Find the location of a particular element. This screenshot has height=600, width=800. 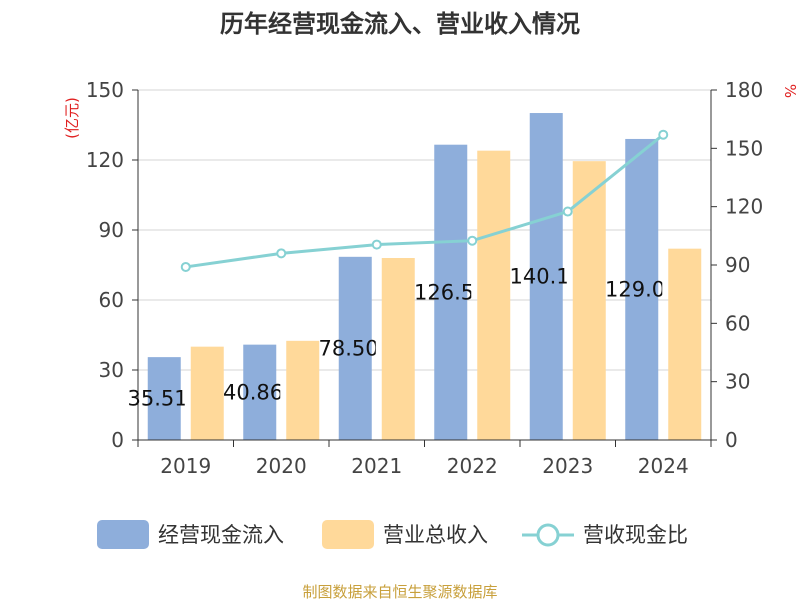

ratio-series-line is located at coordinates (425, 201).